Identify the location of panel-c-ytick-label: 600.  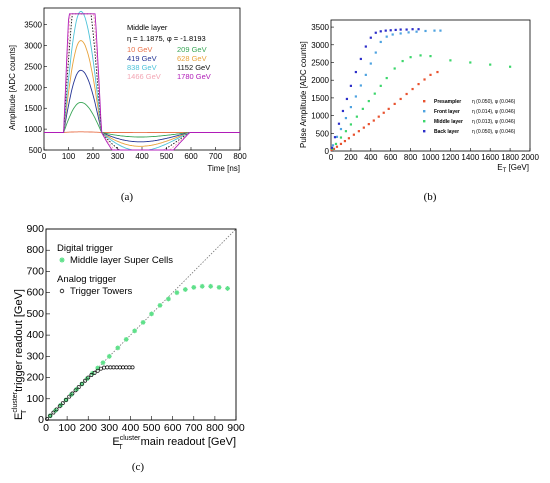
(35, 293).